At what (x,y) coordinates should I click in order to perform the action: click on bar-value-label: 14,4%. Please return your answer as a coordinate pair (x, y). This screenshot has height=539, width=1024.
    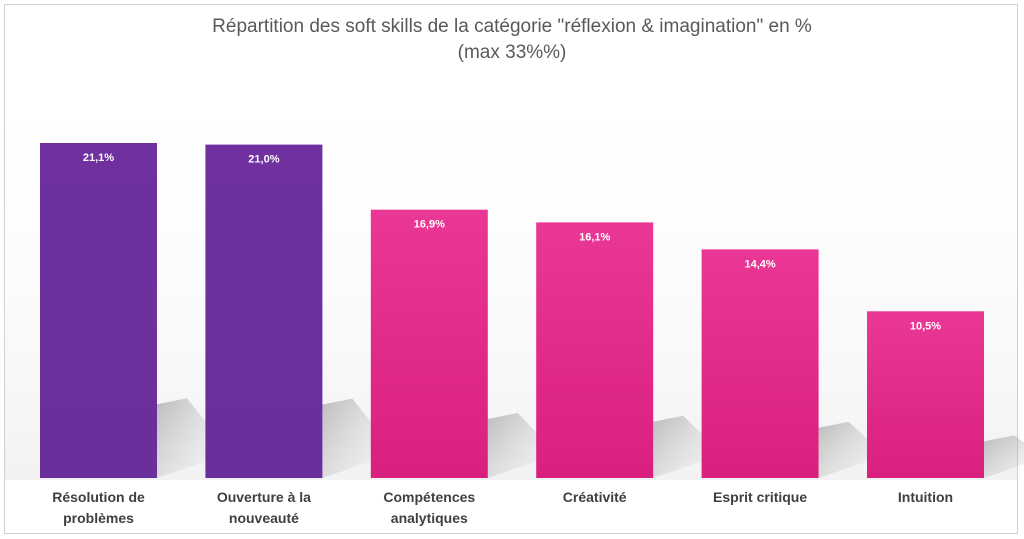
    Looking at the image, I should click on (759, 264).